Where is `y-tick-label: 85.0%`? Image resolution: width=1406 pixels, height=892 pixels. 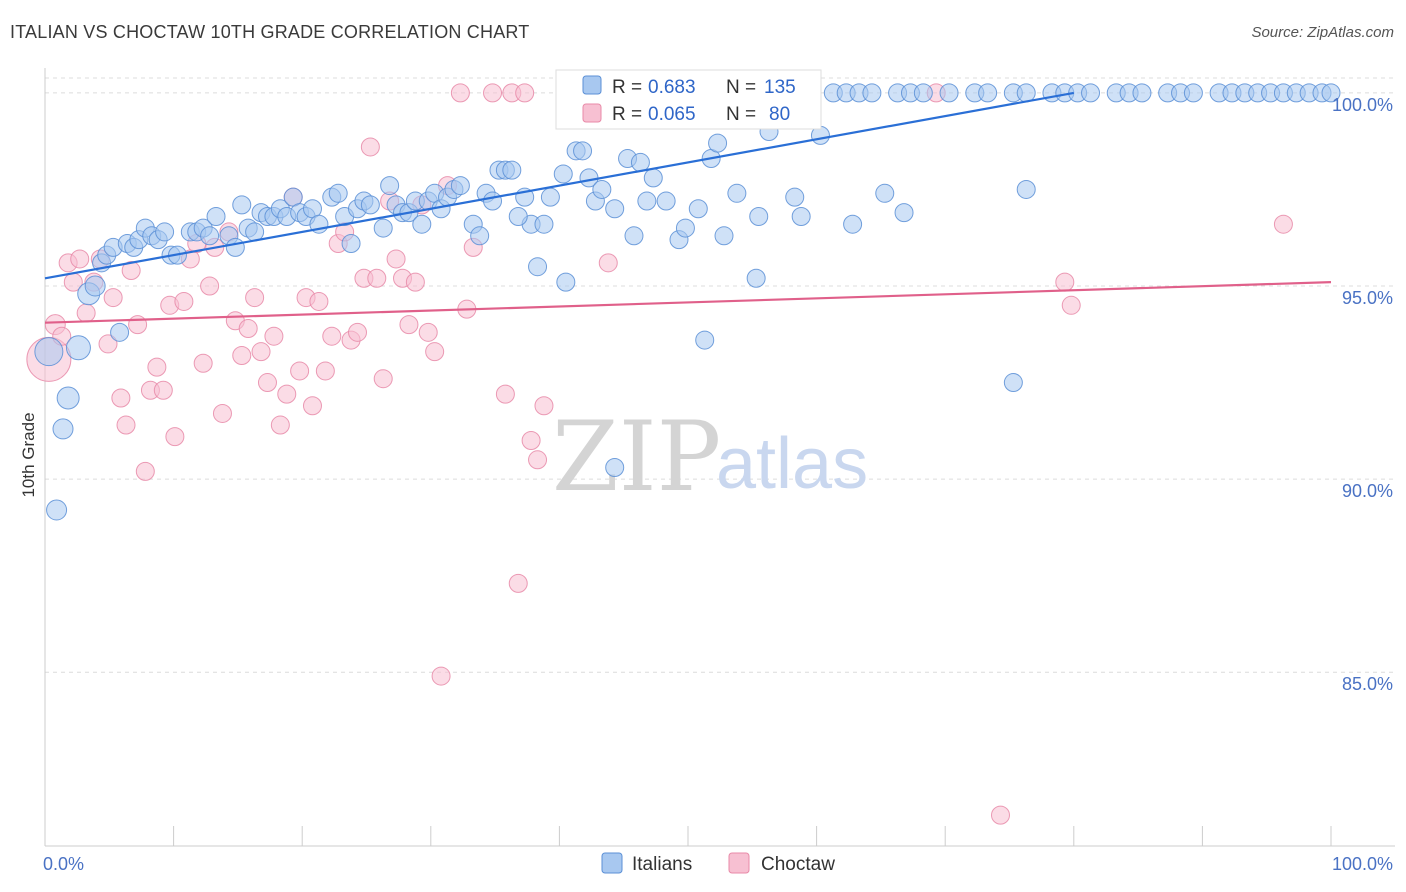 y-tick-label: 85.0% is located at coordinates (1367, 684).